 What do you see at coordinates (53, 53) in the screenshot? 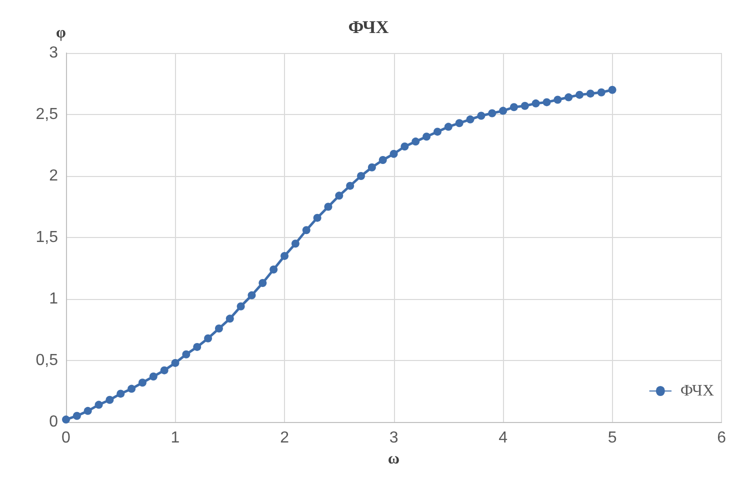
I see `y-tick-label: 3` at bounding box center [53, 53].